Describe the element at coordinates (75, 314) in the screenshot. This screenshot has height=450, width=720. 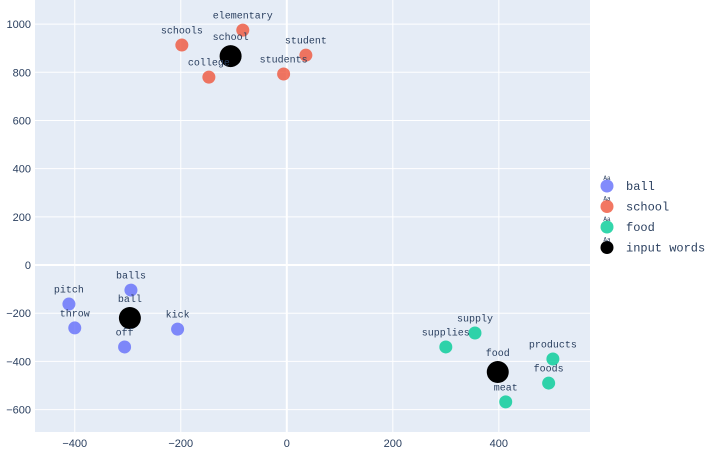
I see `point-label: throw` at that location.